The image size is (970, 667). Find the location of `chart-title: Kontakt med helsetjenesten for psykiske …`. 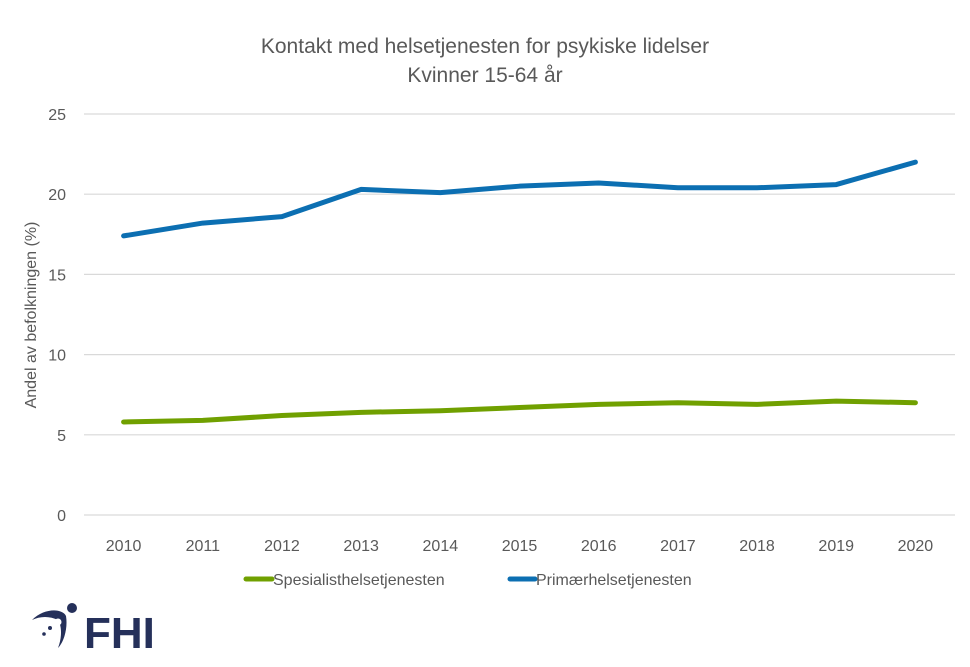

chart-title: Kontakt med helsetjenesten for psykiske … is located at coordinates (485, 46).